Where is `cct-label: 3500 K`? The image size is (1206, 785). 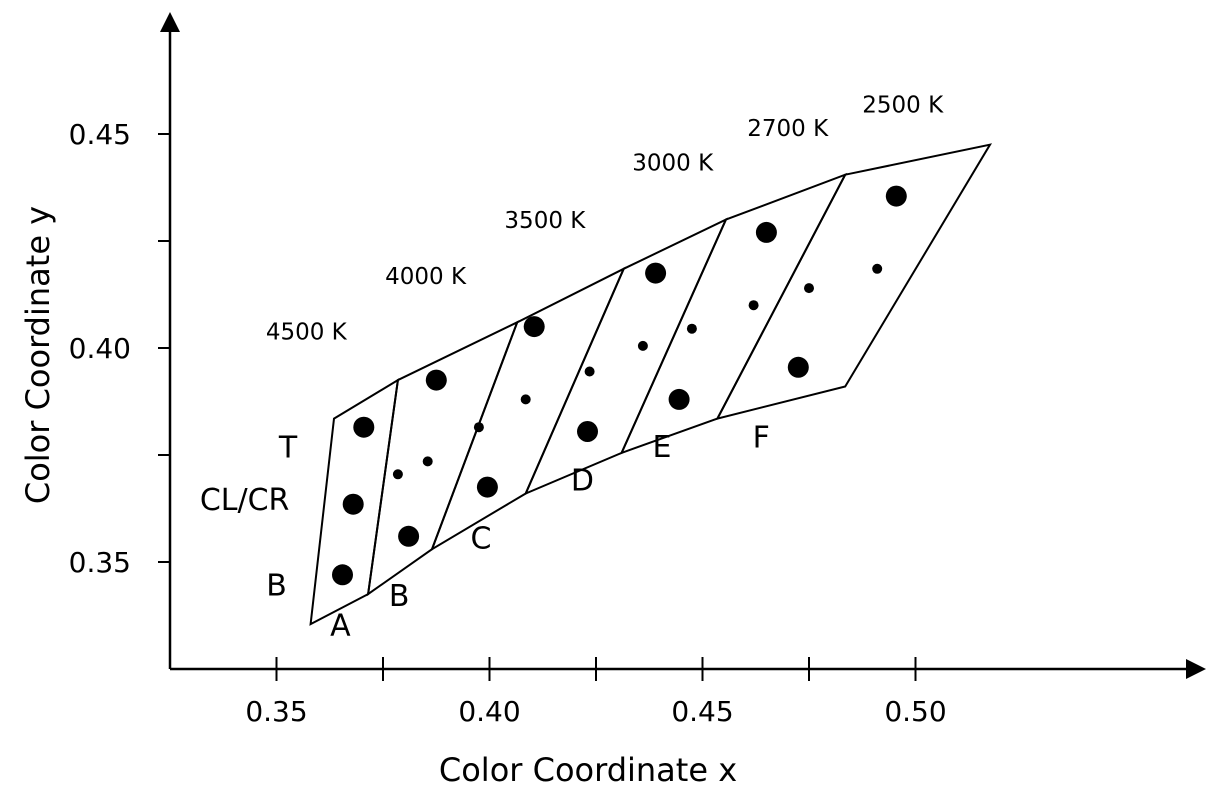 cct-label: 3500 K is located at coordinates (545, 221).